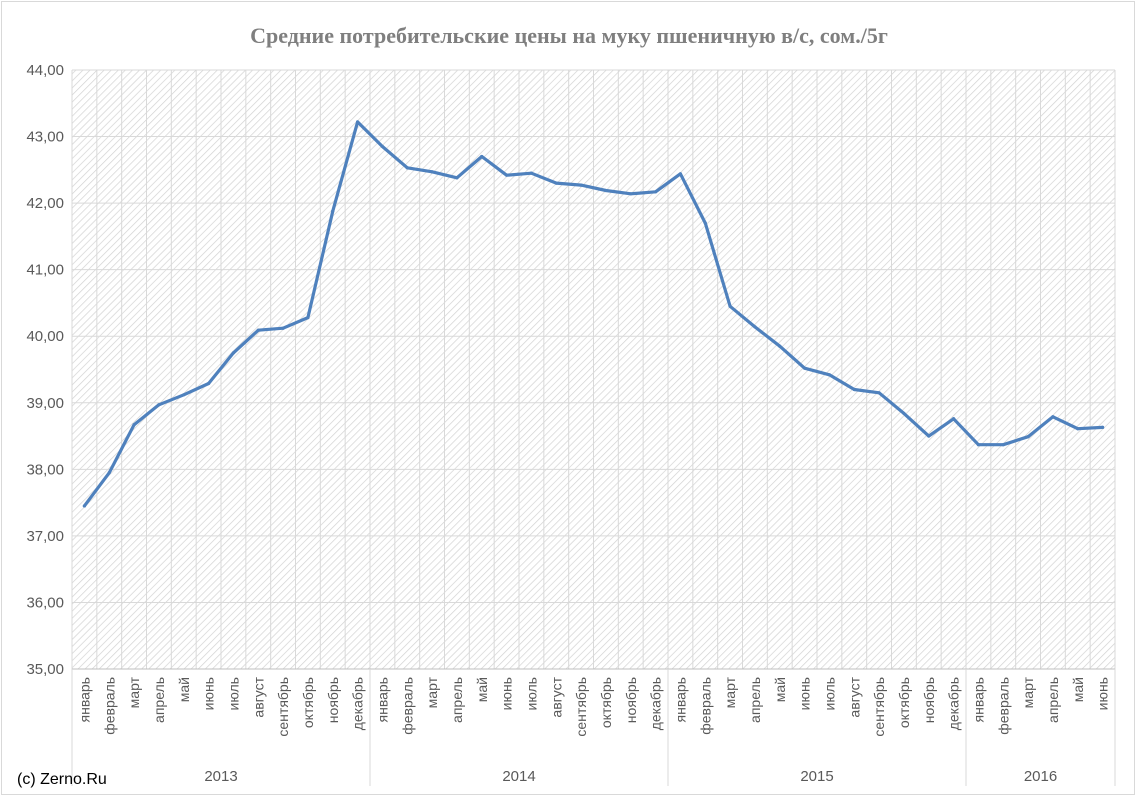 The width and height of the screenshot is (1136, 796). What do you see at coordinates (45, 602) in the screenshot?
I see `y-tick-label: 36,00` at bounding box center [45, 602].